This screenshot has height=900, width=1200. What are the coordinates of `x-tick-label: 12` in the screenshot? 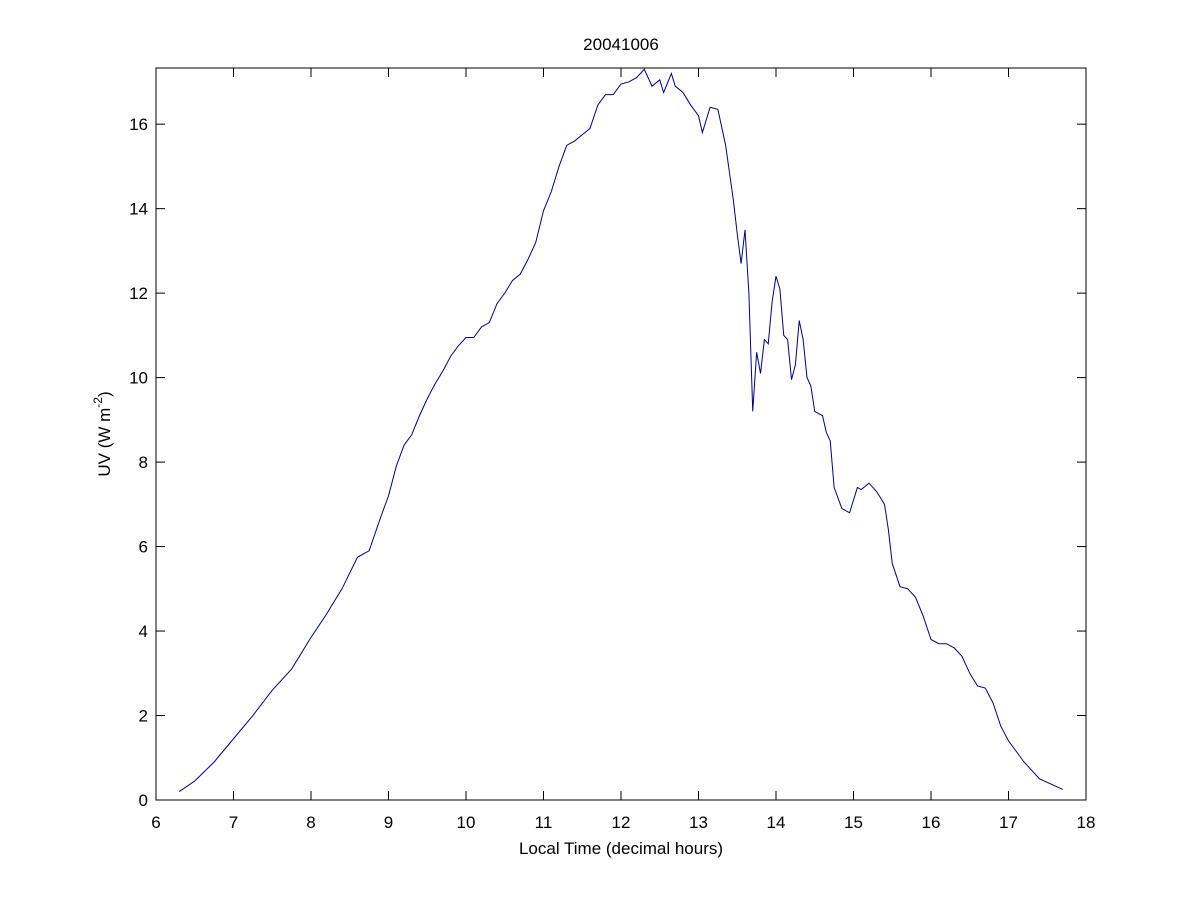 It's located at (621, 822).